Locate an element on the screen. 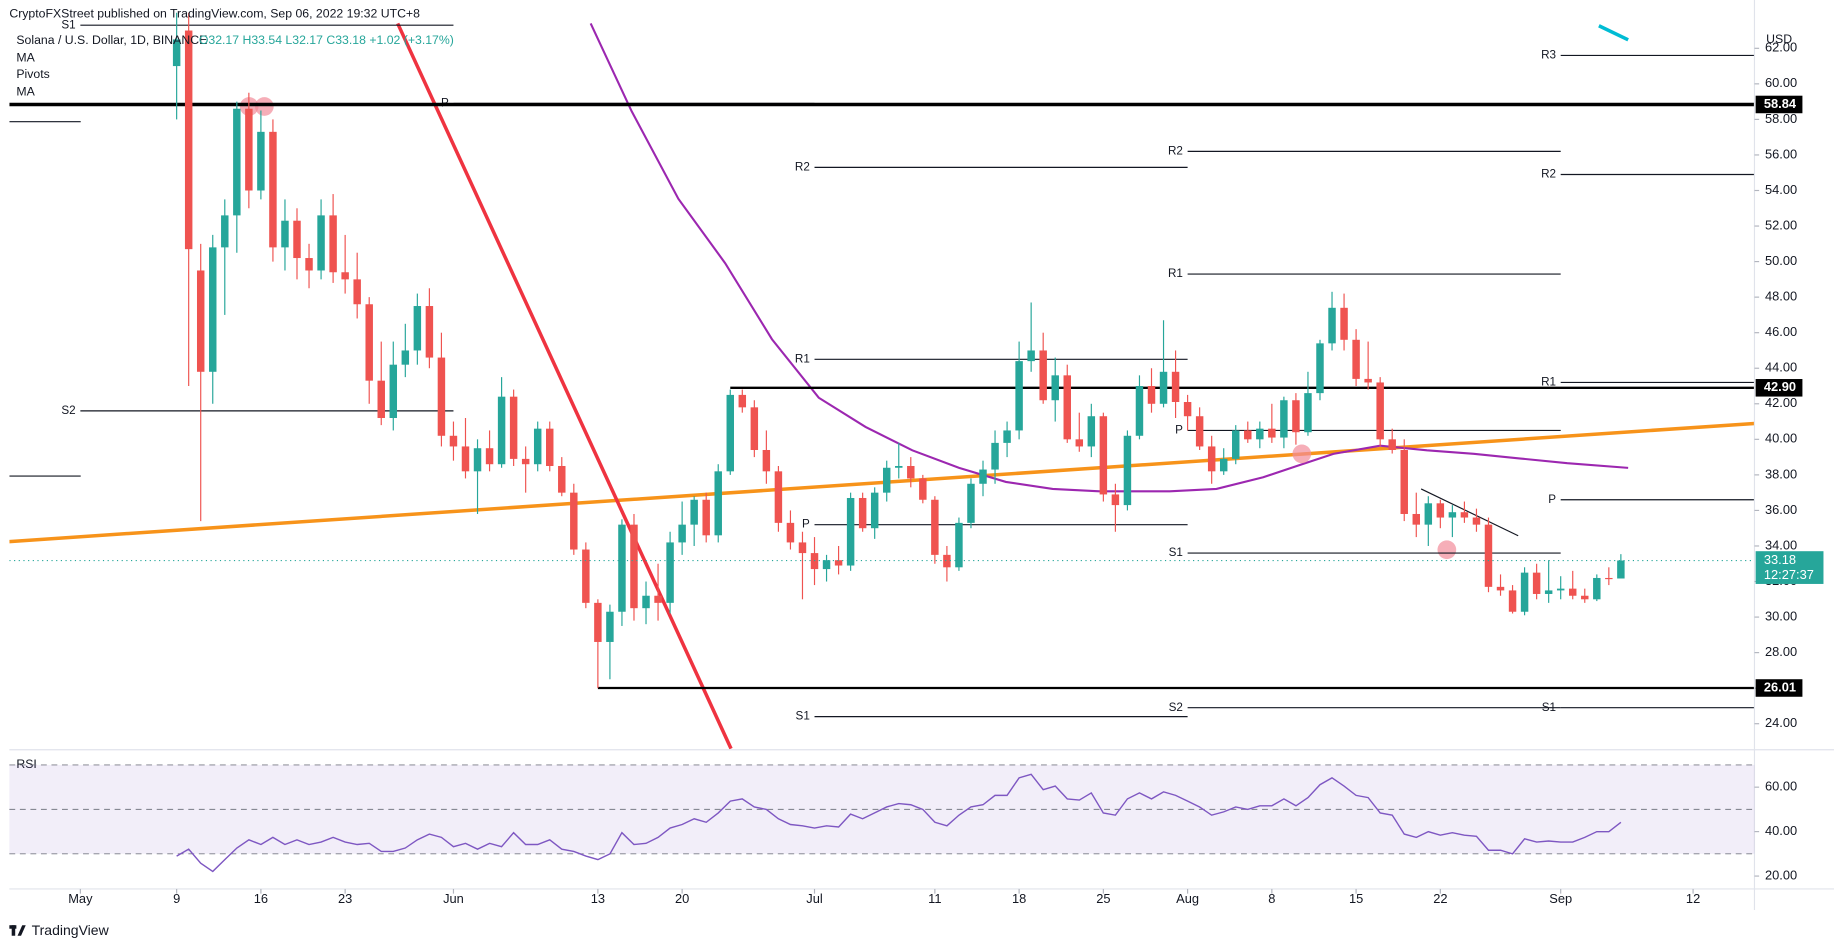  y-tick-label: 56.00 is located at coordinates (1781, 153).